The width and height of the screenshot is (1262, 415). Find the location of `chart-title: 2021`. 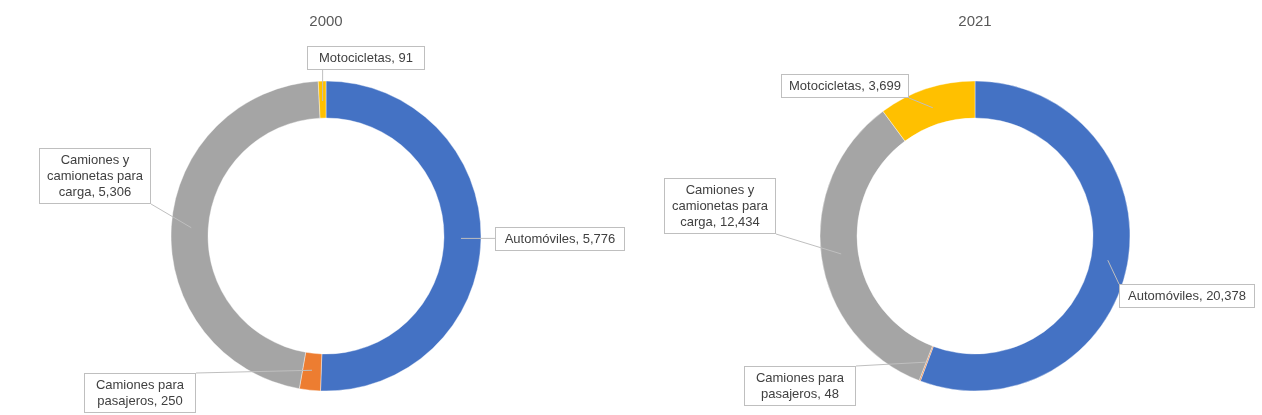

chart-title: 2021 is located at coordinates (975, 20).